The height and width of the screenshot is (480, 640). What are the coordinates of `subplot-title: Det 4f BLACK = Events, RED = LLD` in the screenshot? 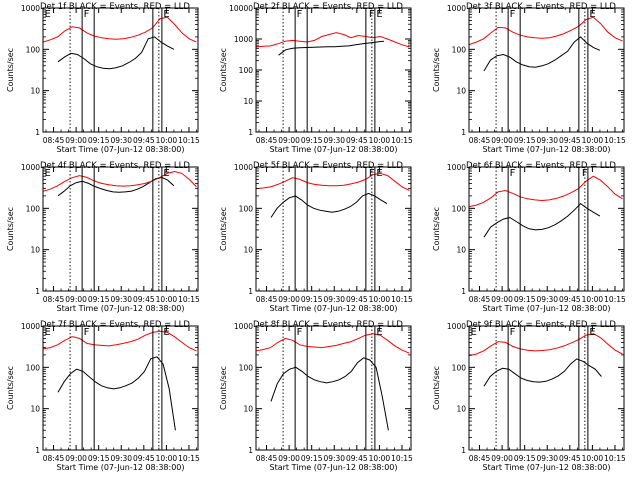 It's located at (115, 166).